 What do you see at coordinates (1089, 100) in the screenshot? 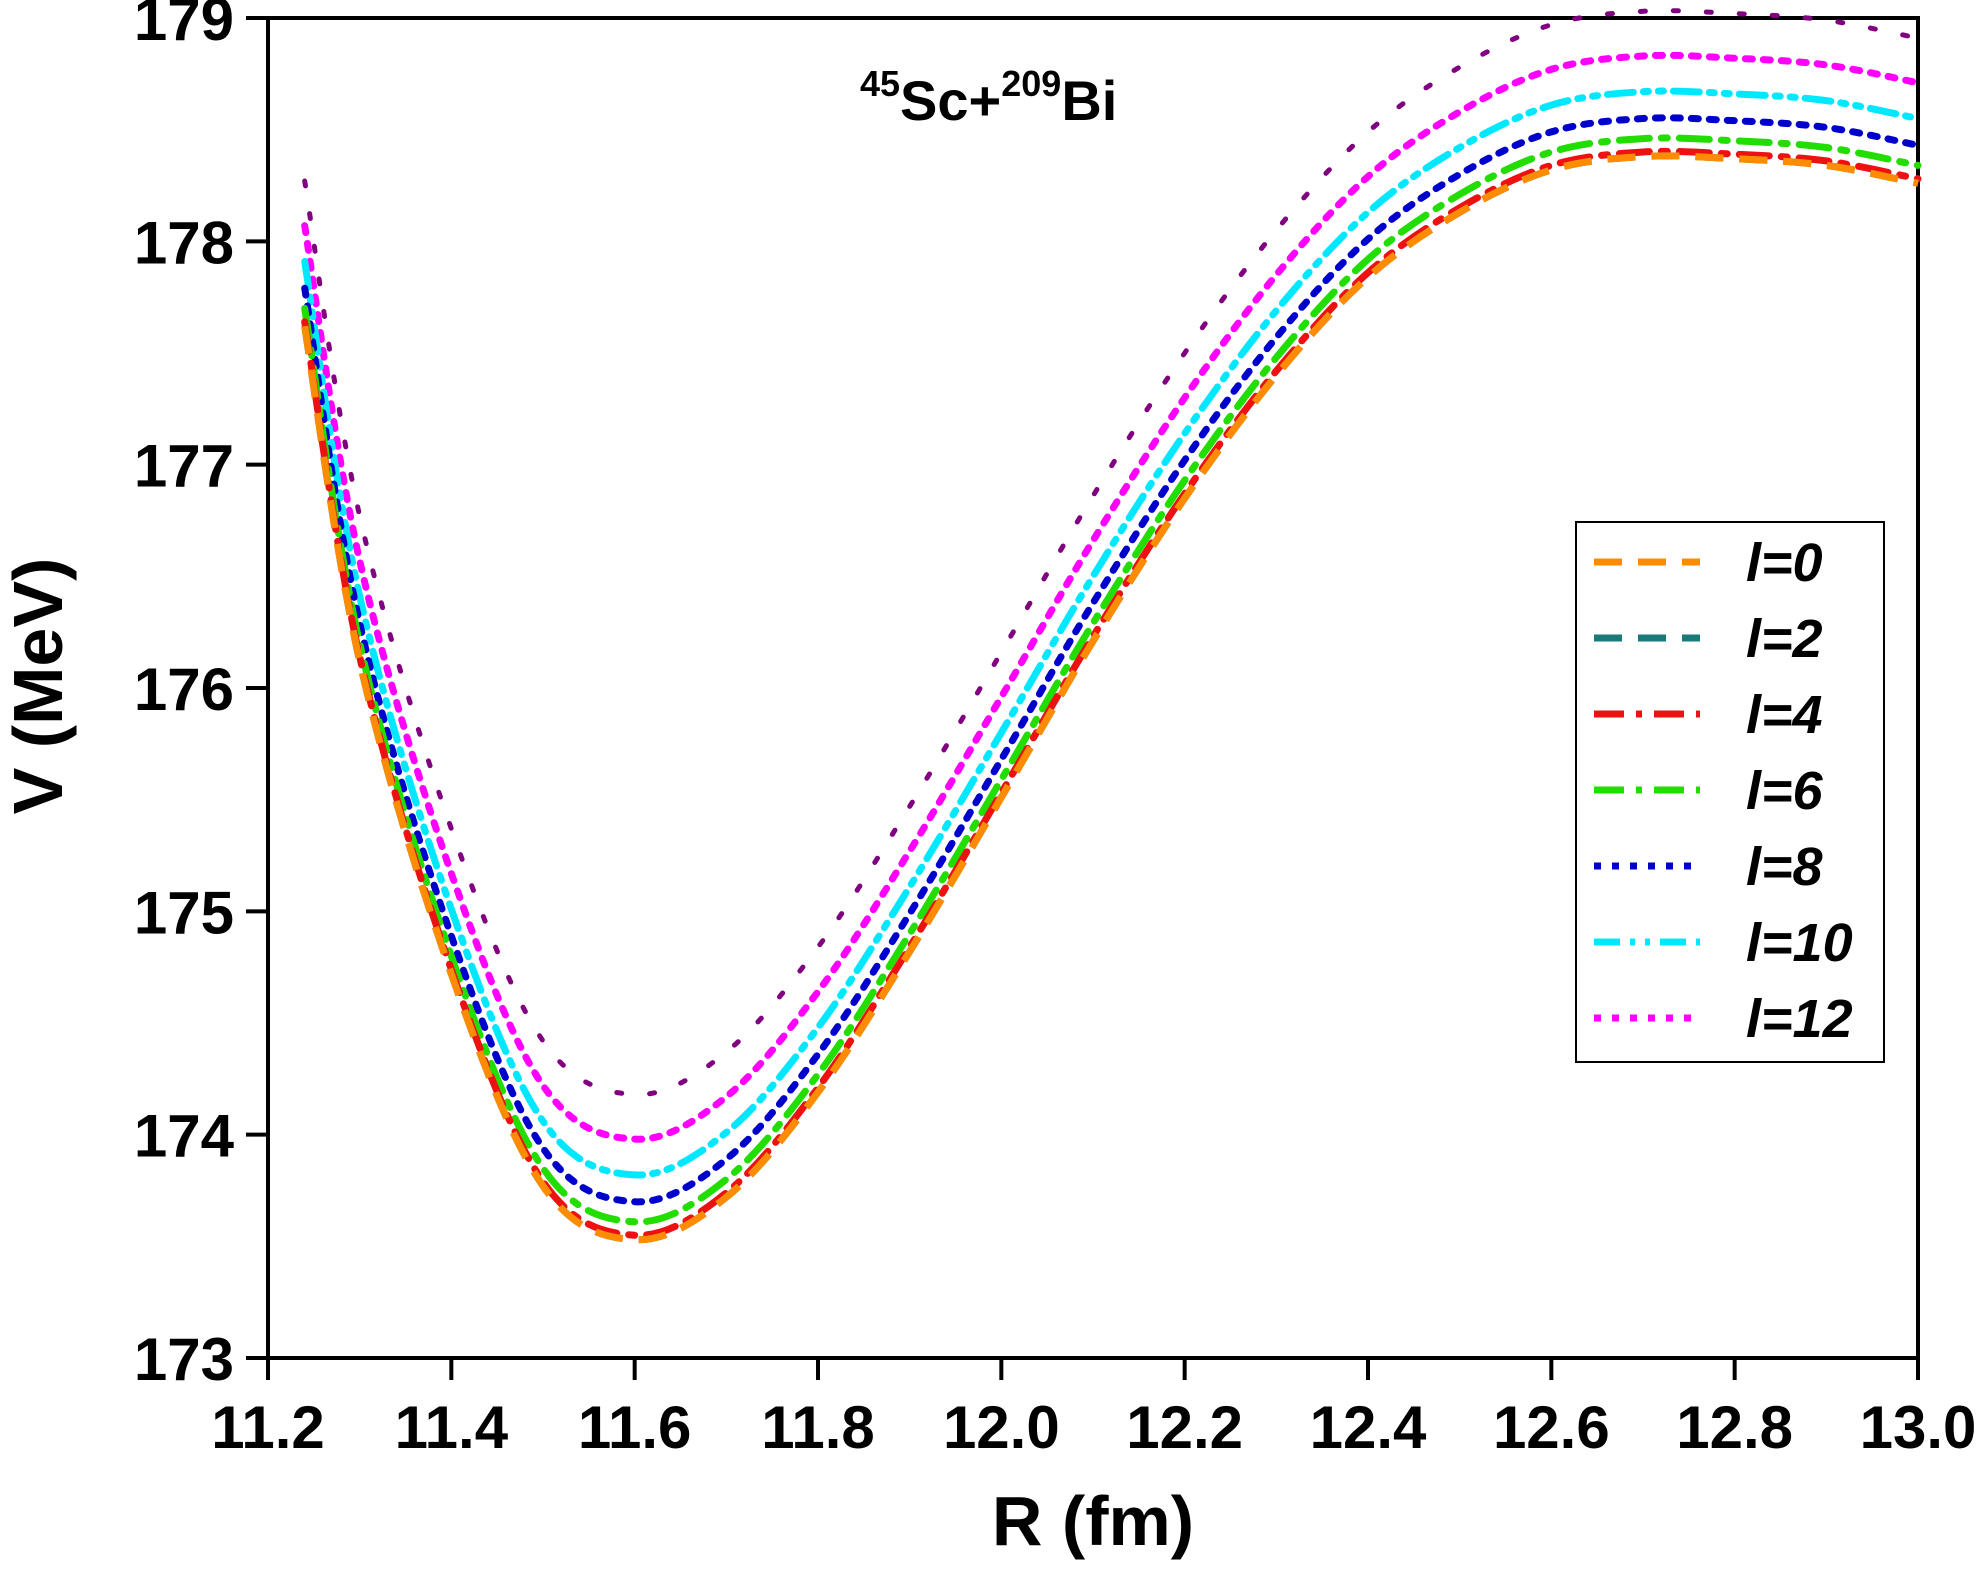
I see `annotation-text: Bi` at bounding box center [1089, 100].